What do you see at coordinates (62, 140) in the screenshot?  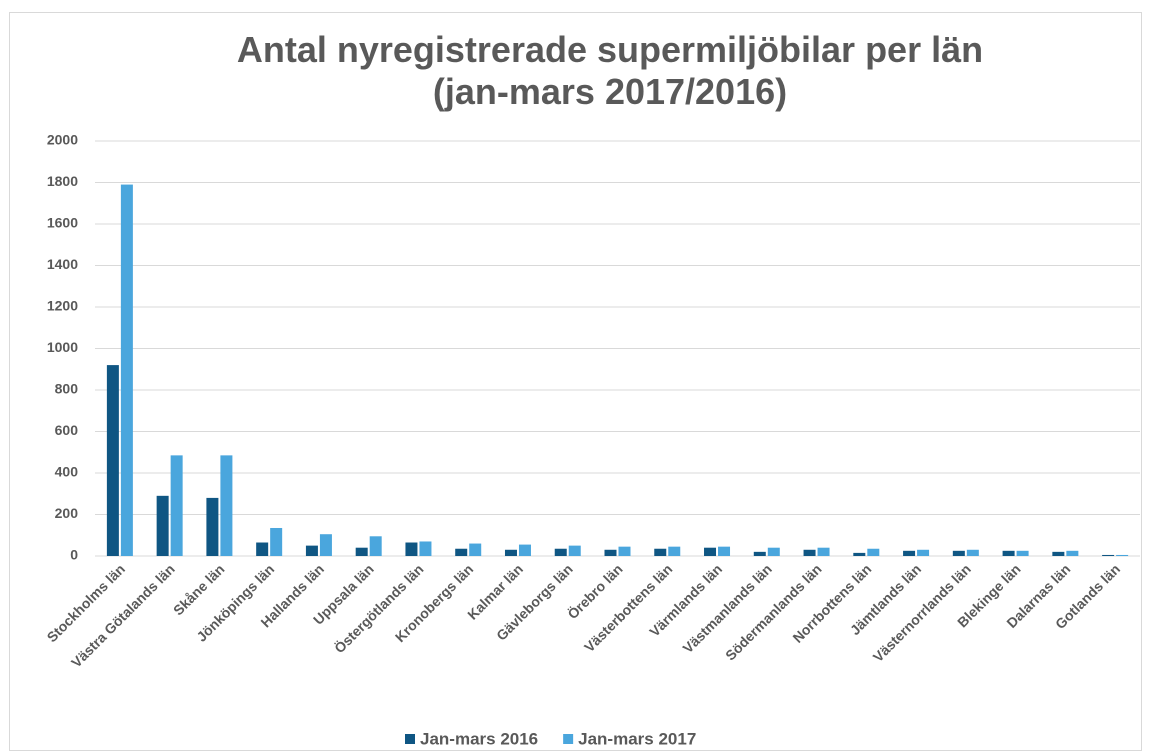 I see `y-tick-label: 2000` at bounding box center [62, 140].